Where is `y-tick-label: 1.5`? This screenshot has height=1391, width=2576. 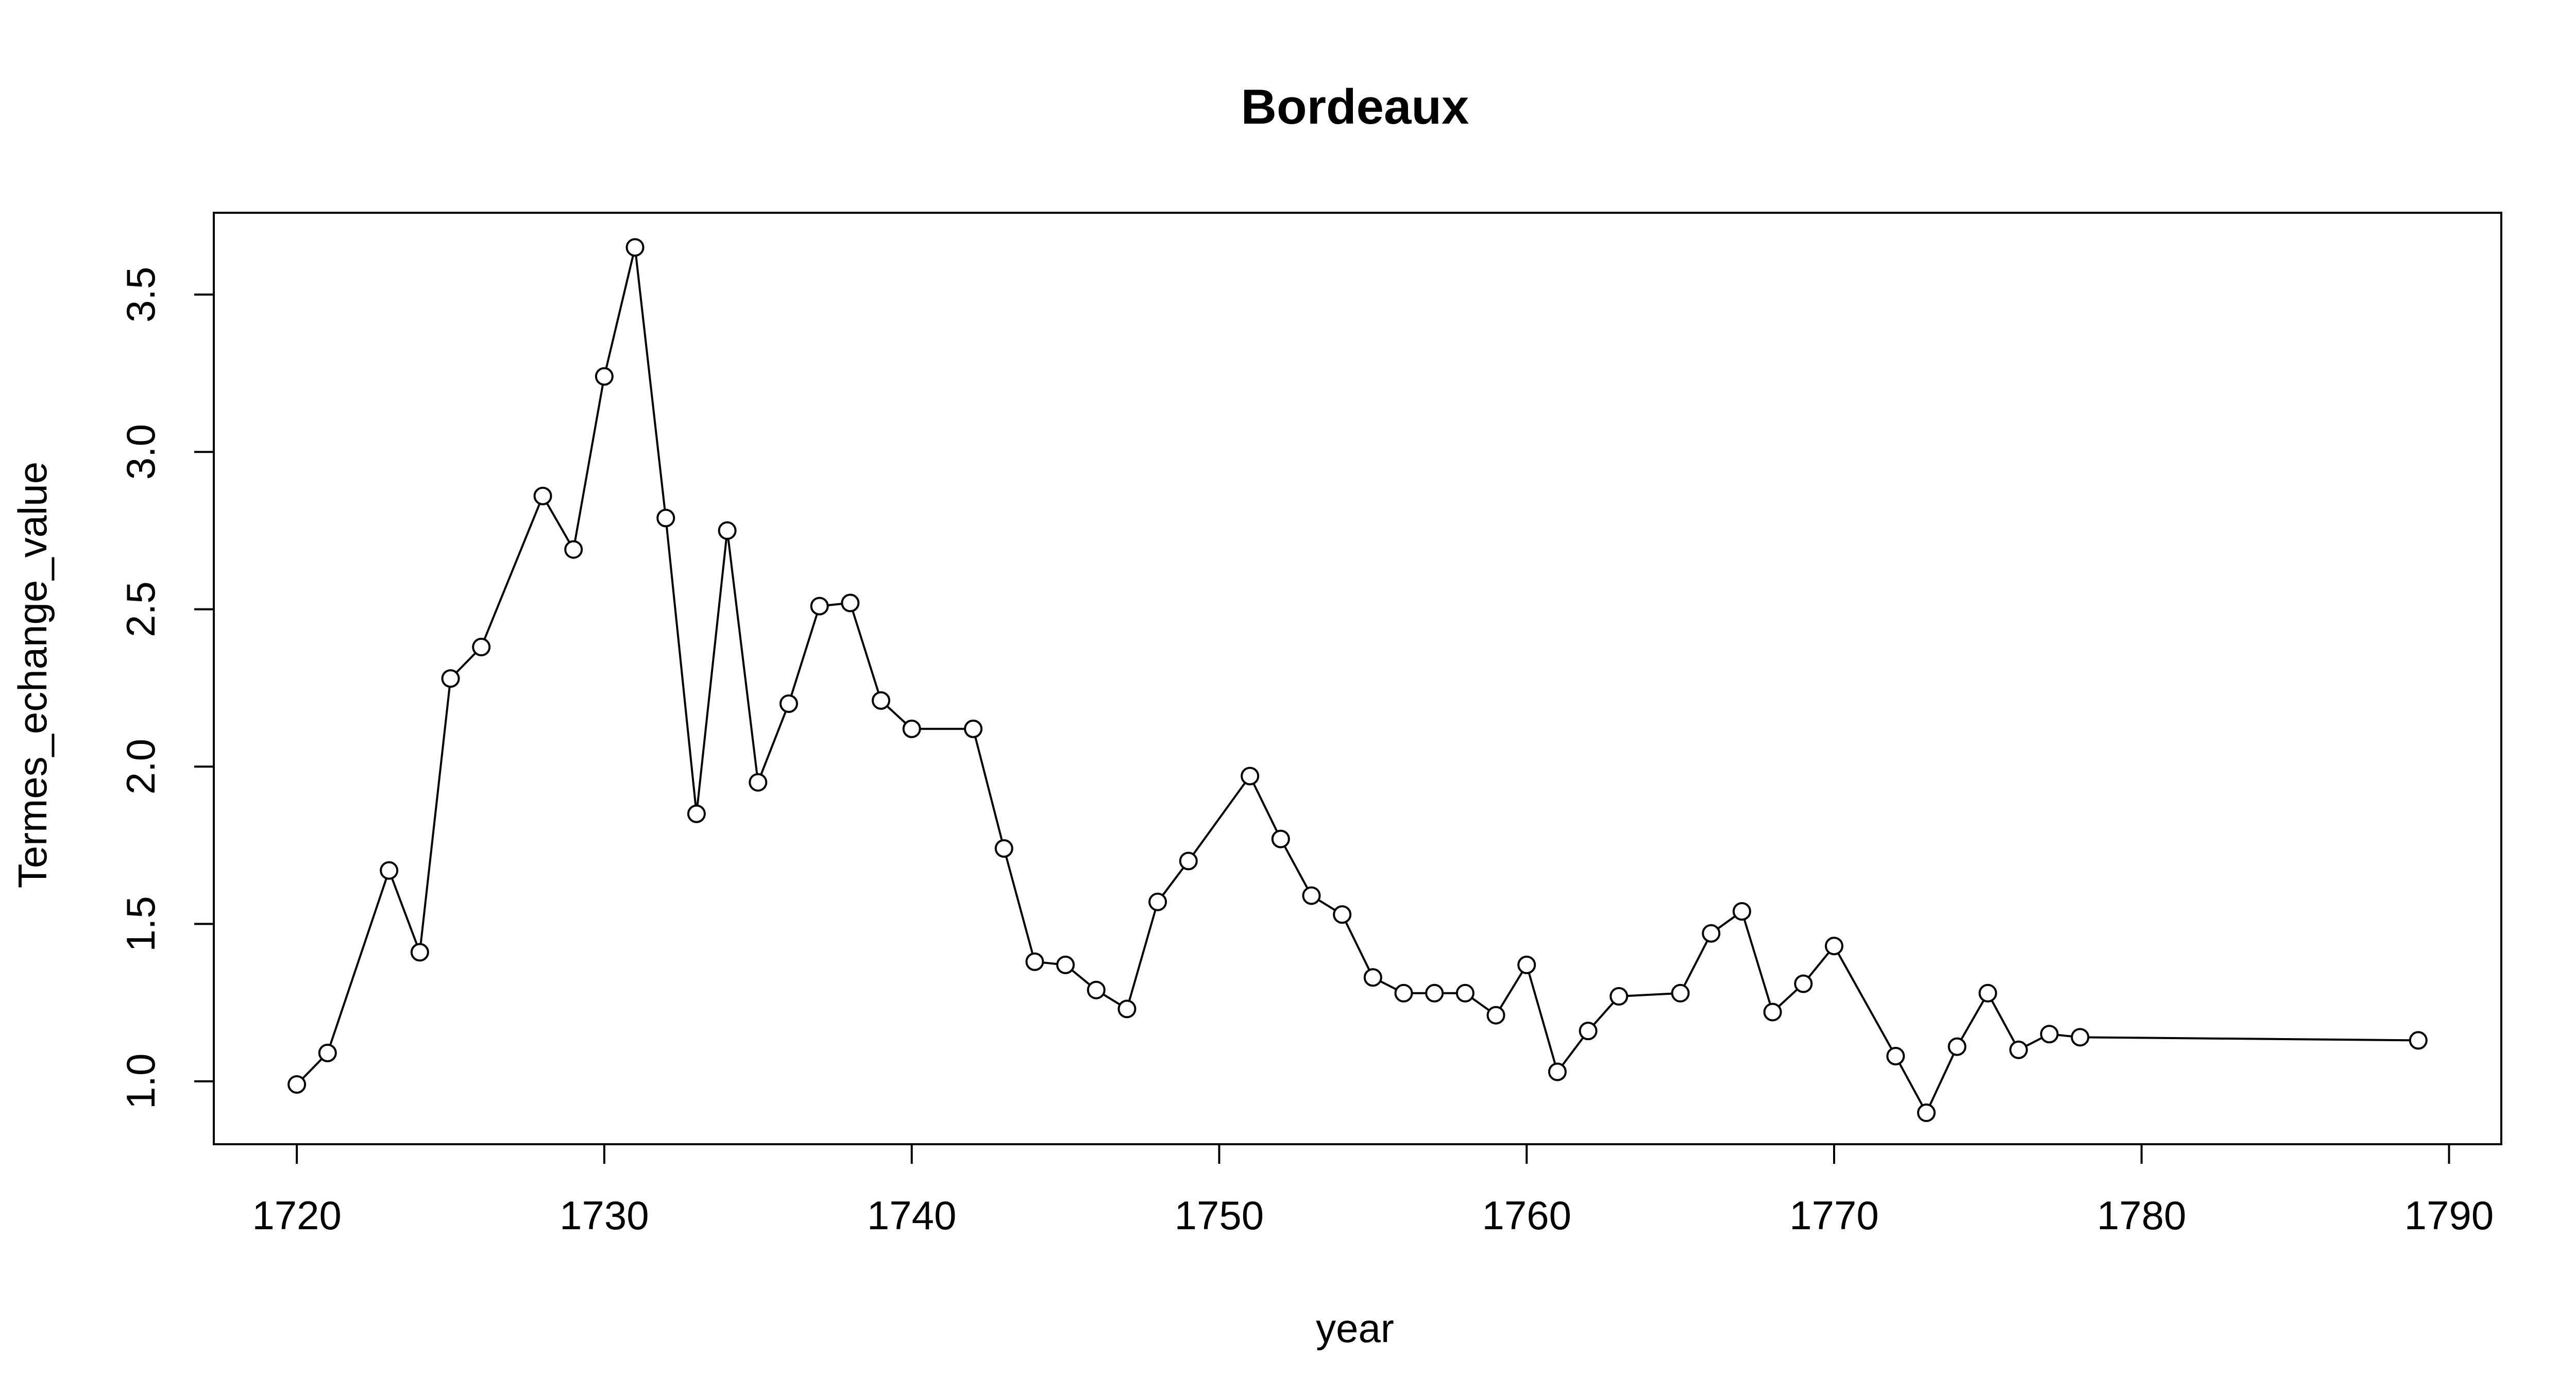
y-tick-label: 1.5 is located at coordinates (140, 924).